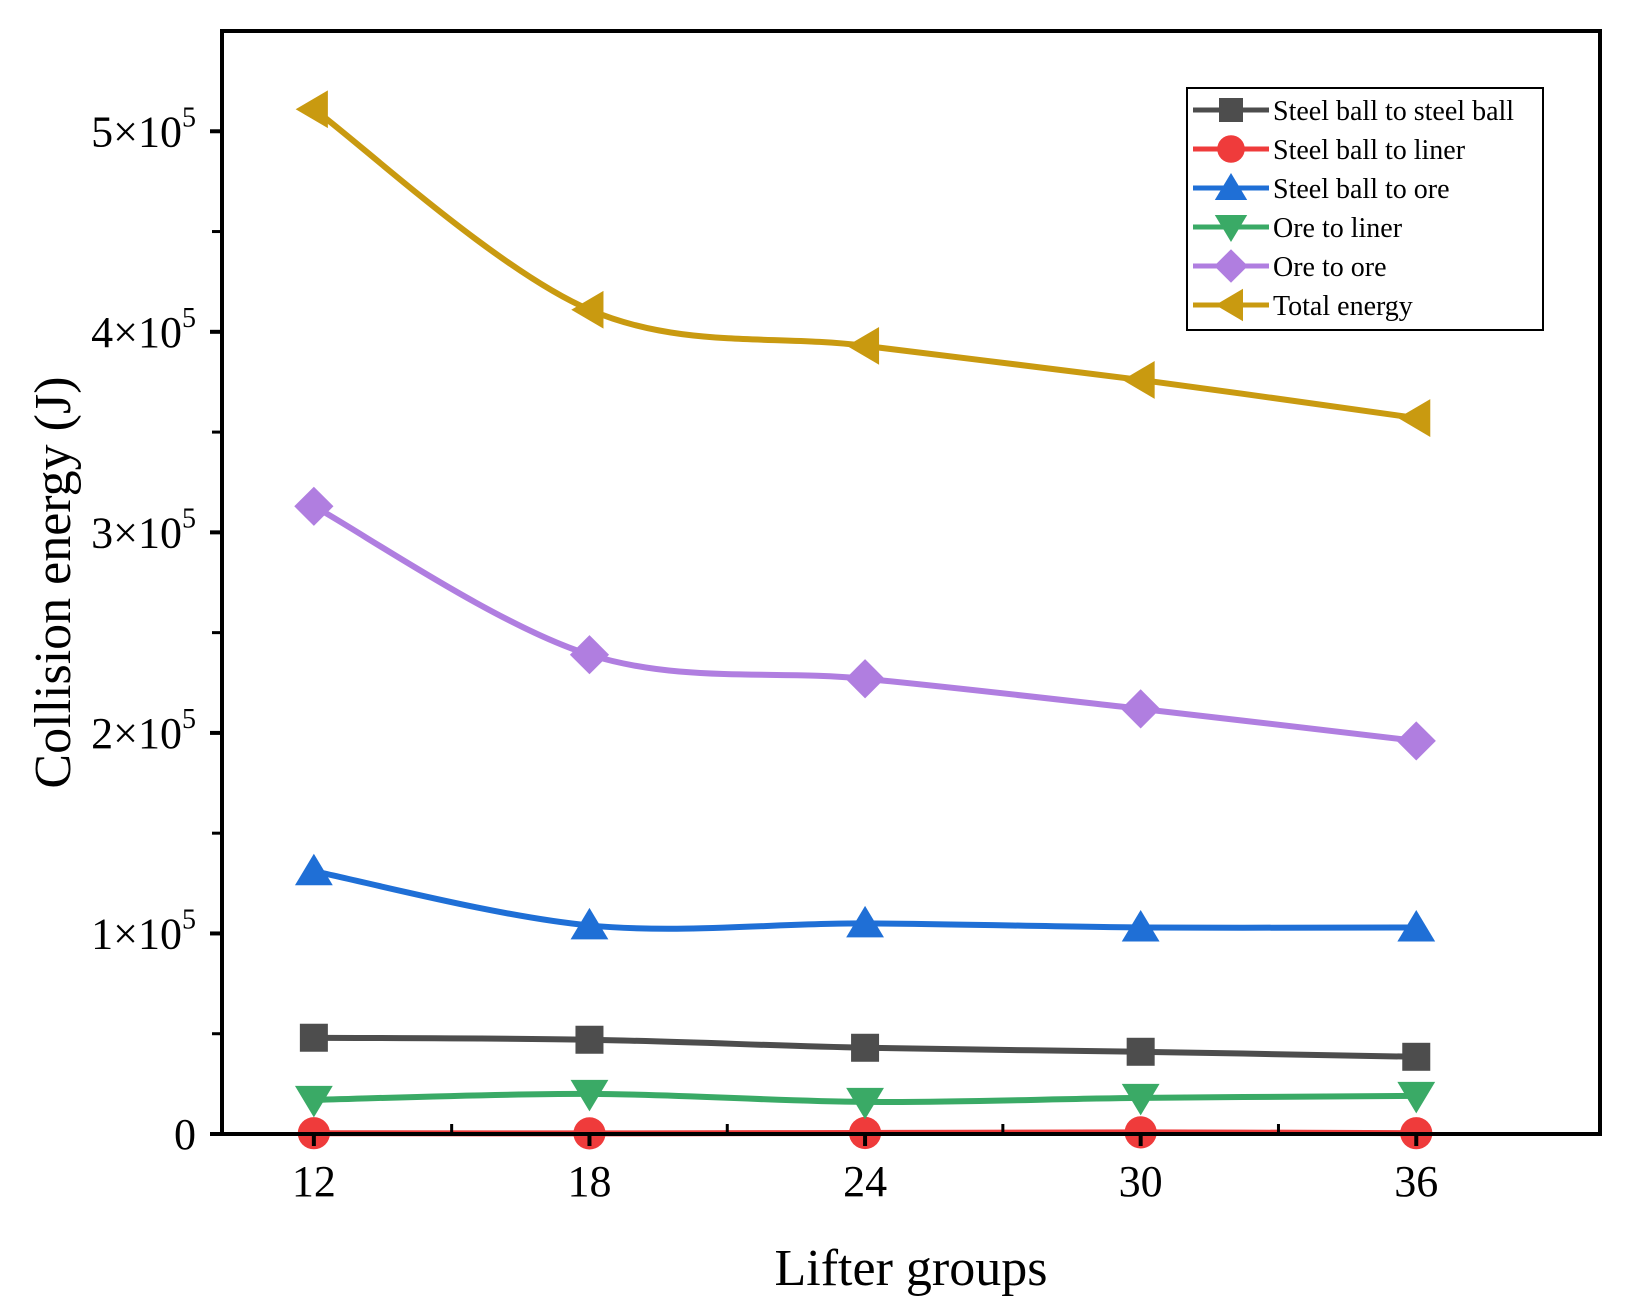 The height and width of the screenshot is (1314, 1627). Describe the element at coordinates (143, 731) in the screenshot. I see `y-tick-label: 2×10⁵` at that location.